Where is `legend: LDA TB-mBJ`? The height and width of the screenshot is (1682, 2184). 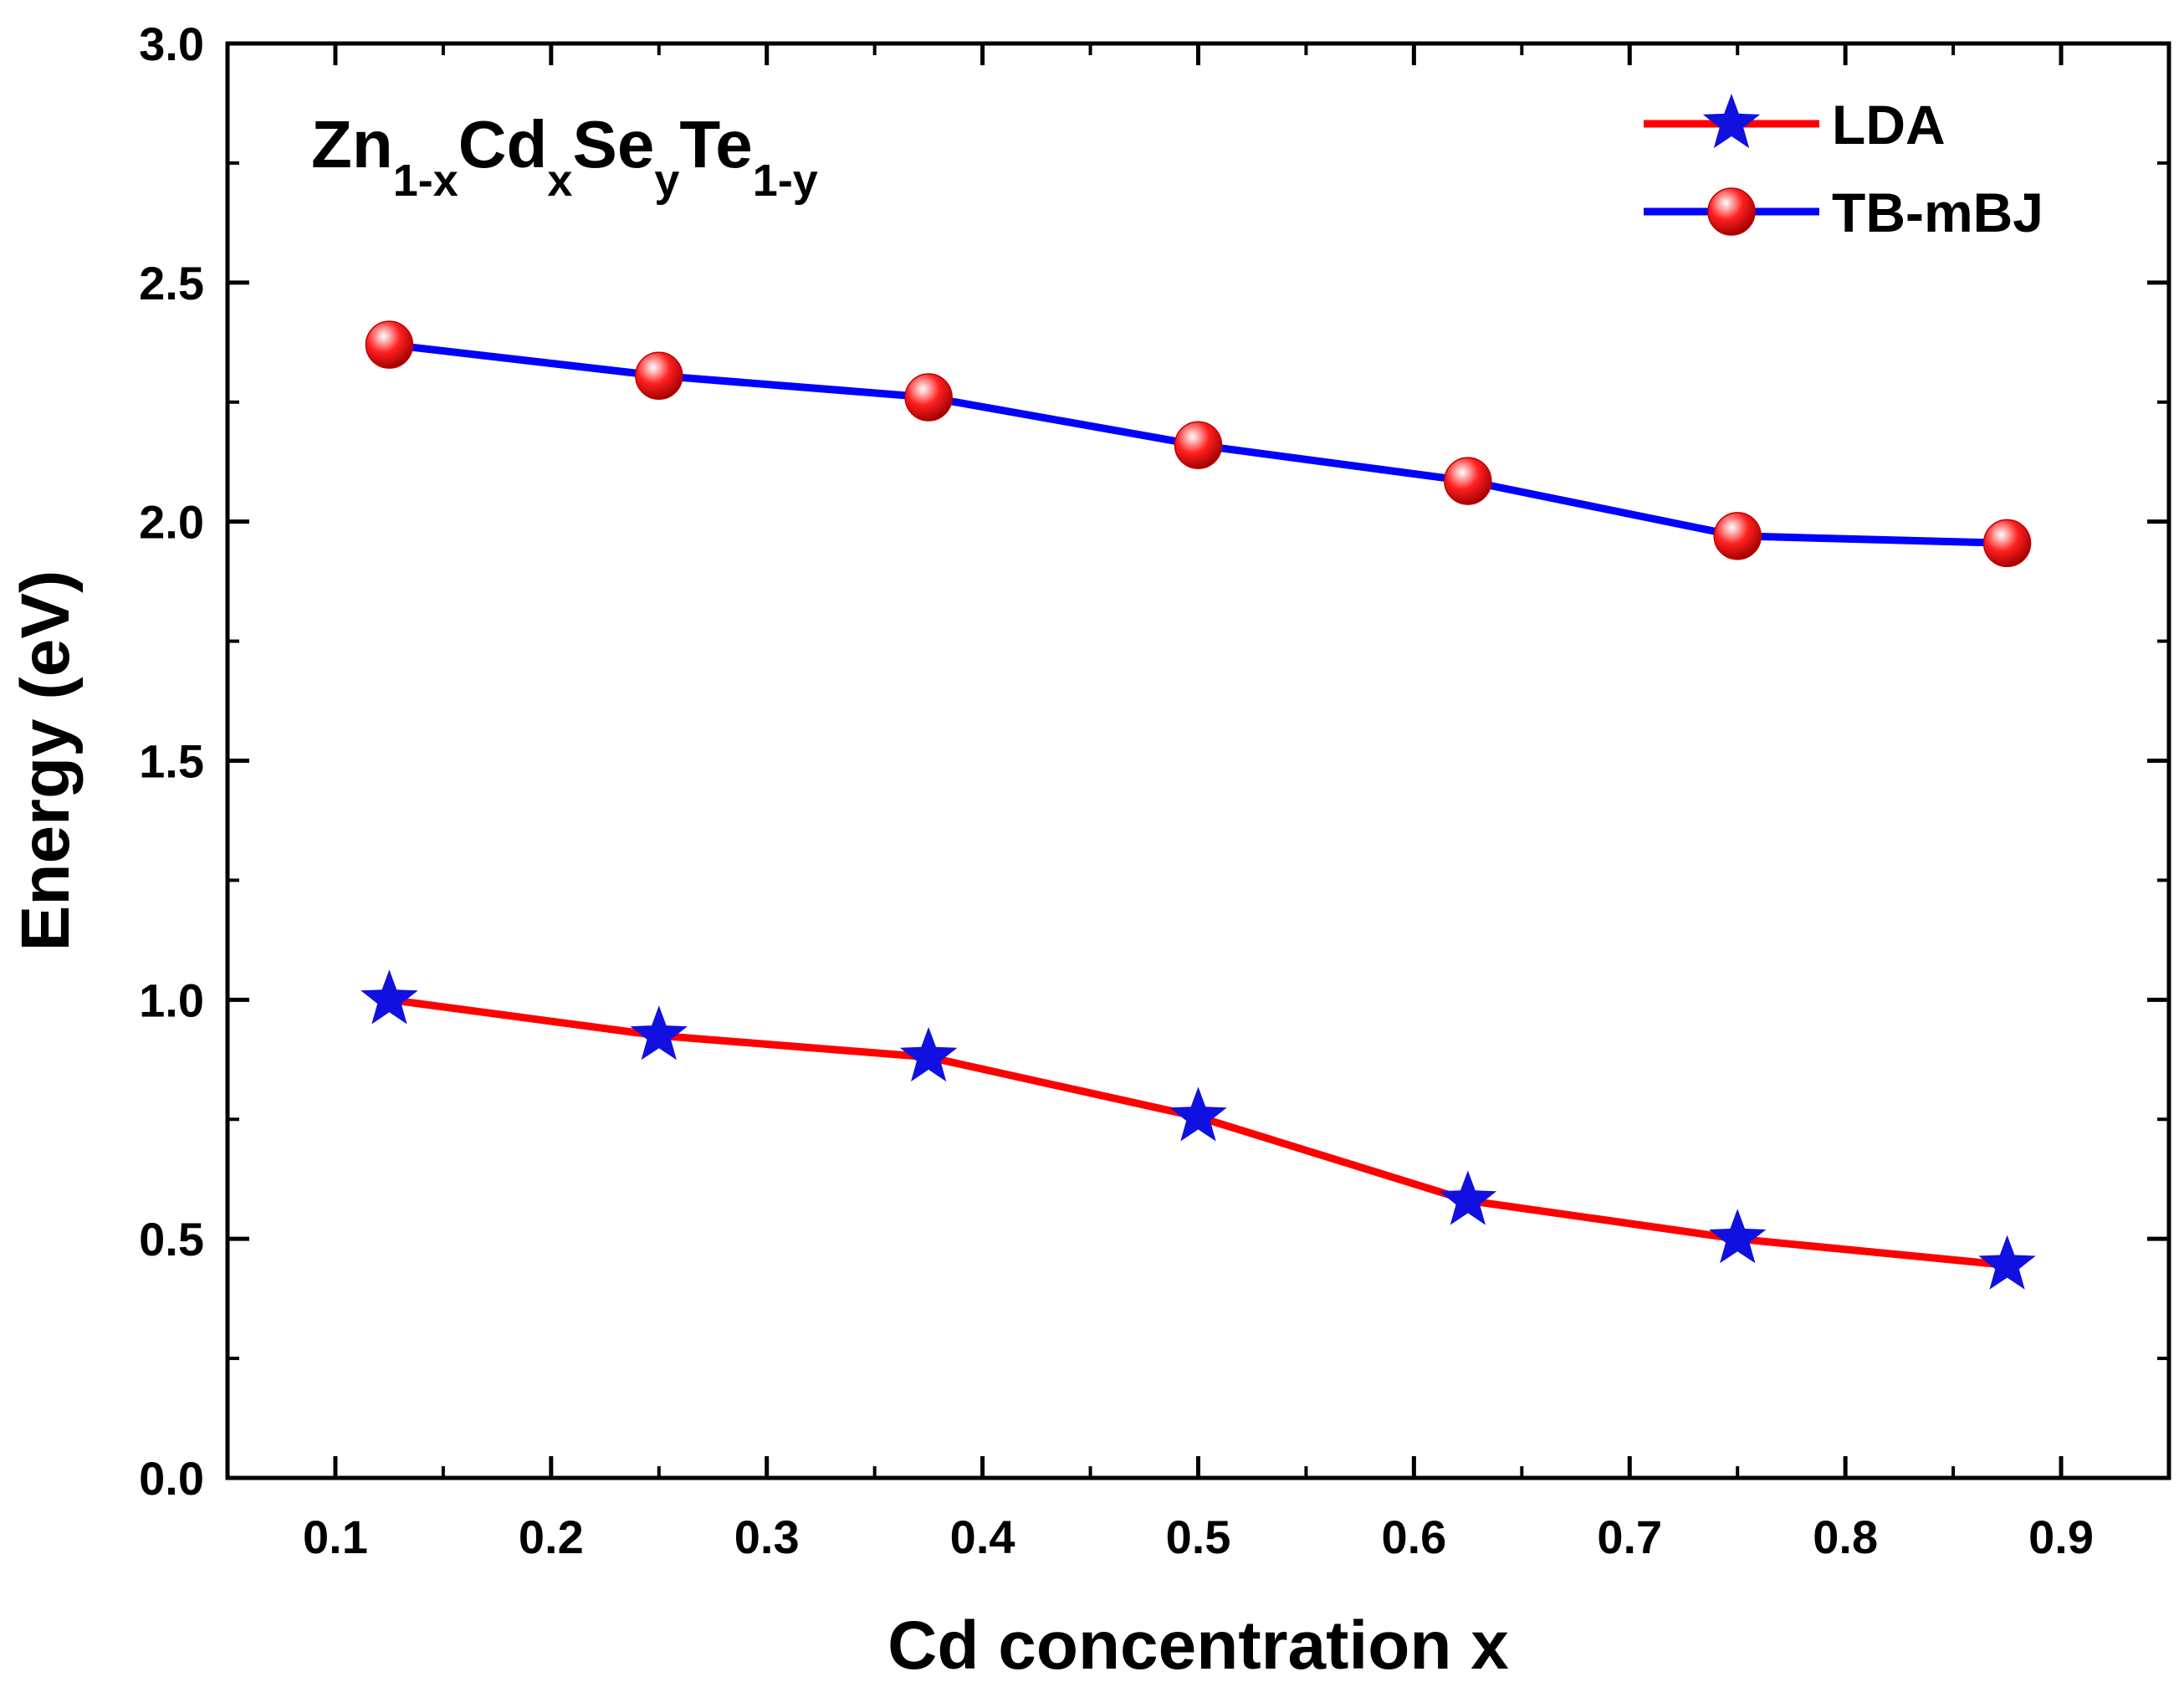
legend: LDA TB-mBJ is located at coordinates (1844, 168).